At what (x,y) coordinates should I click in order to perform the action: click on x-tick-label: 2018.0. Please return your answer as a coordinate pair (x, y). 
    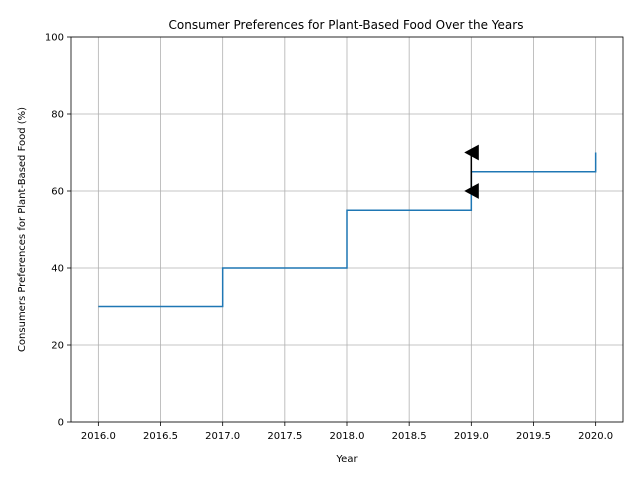
    Looking at the image, I should click on (347, 436).